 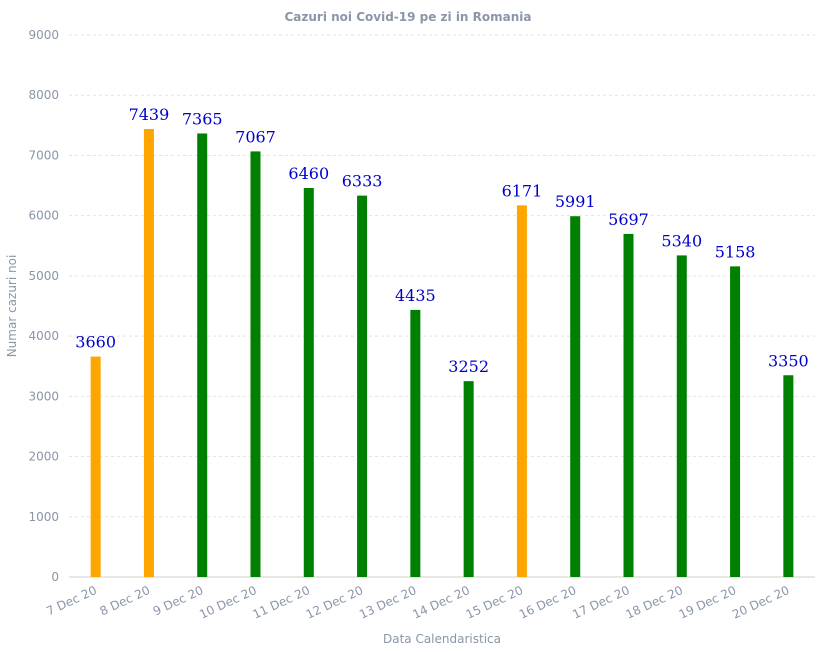 I want to click on x-tick-label: 16 Dec 20, so click(x=548, y=602).